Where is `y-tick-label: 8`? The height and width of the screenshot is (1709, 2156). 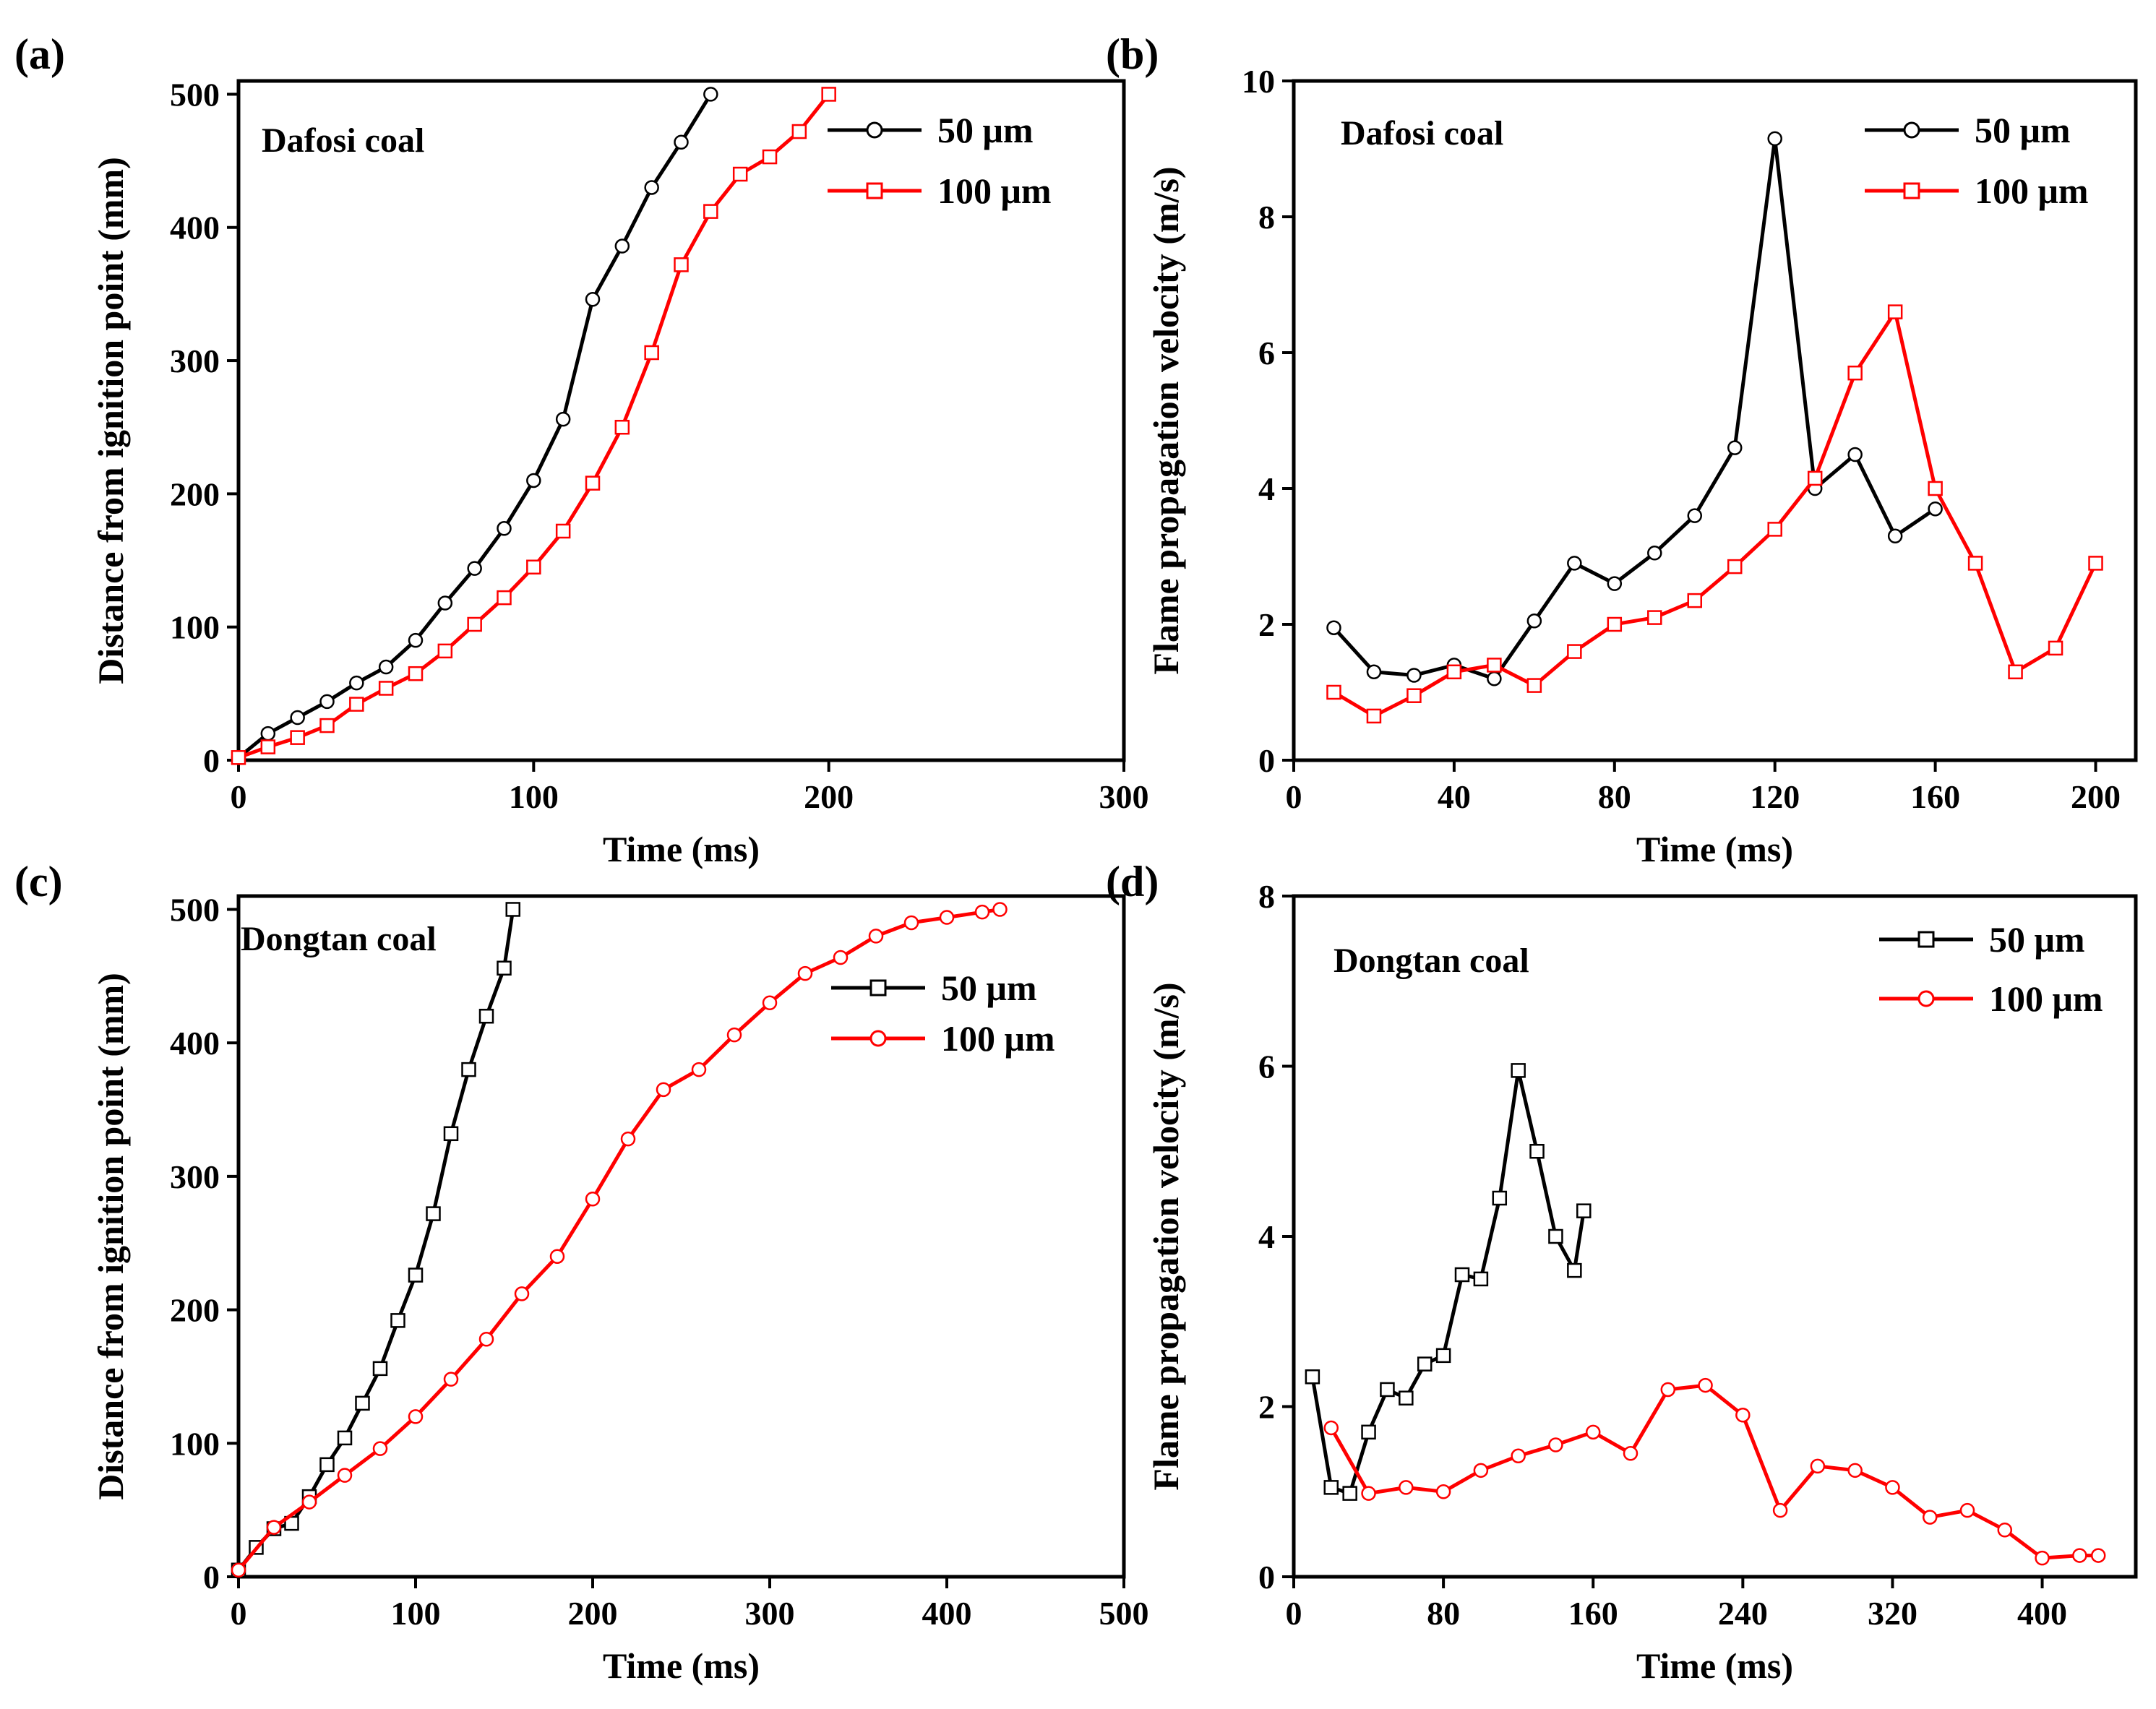
y-tick-label: 8 is located at coordinates (1267, 896).